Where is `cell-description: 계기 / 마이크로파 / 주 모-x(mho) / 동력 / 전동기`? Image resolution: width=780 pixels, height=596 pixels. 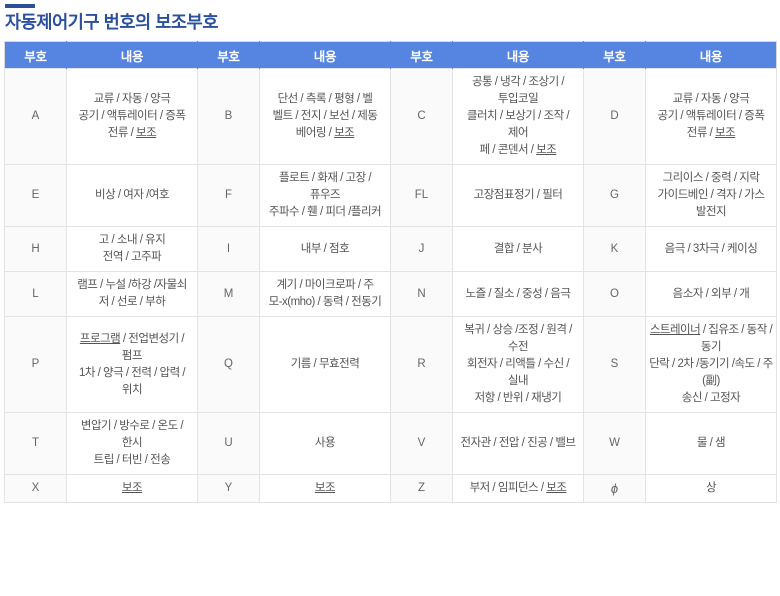
cell-description: 계기 / 마이크로파 / 주 모-x(mho) / 동력 / 전동기 is located at coordinates (325, 294).